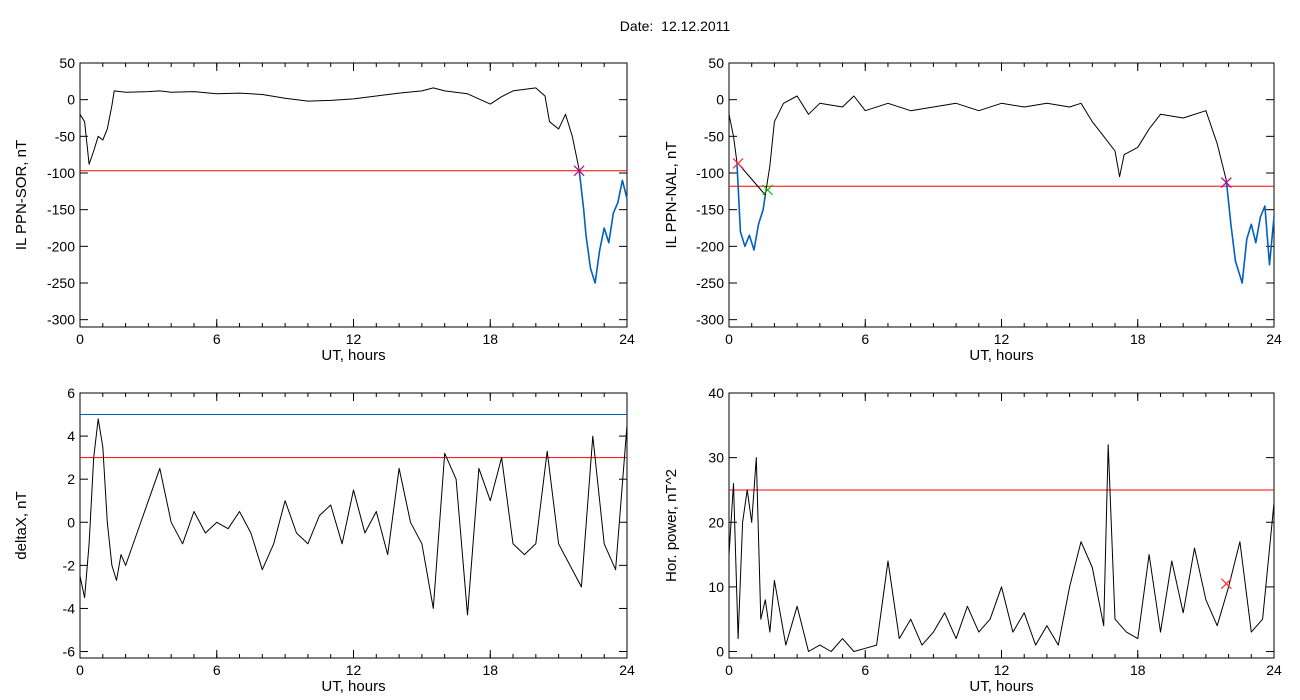  I want to click on y-tick-label: -4, so click(69, 608).